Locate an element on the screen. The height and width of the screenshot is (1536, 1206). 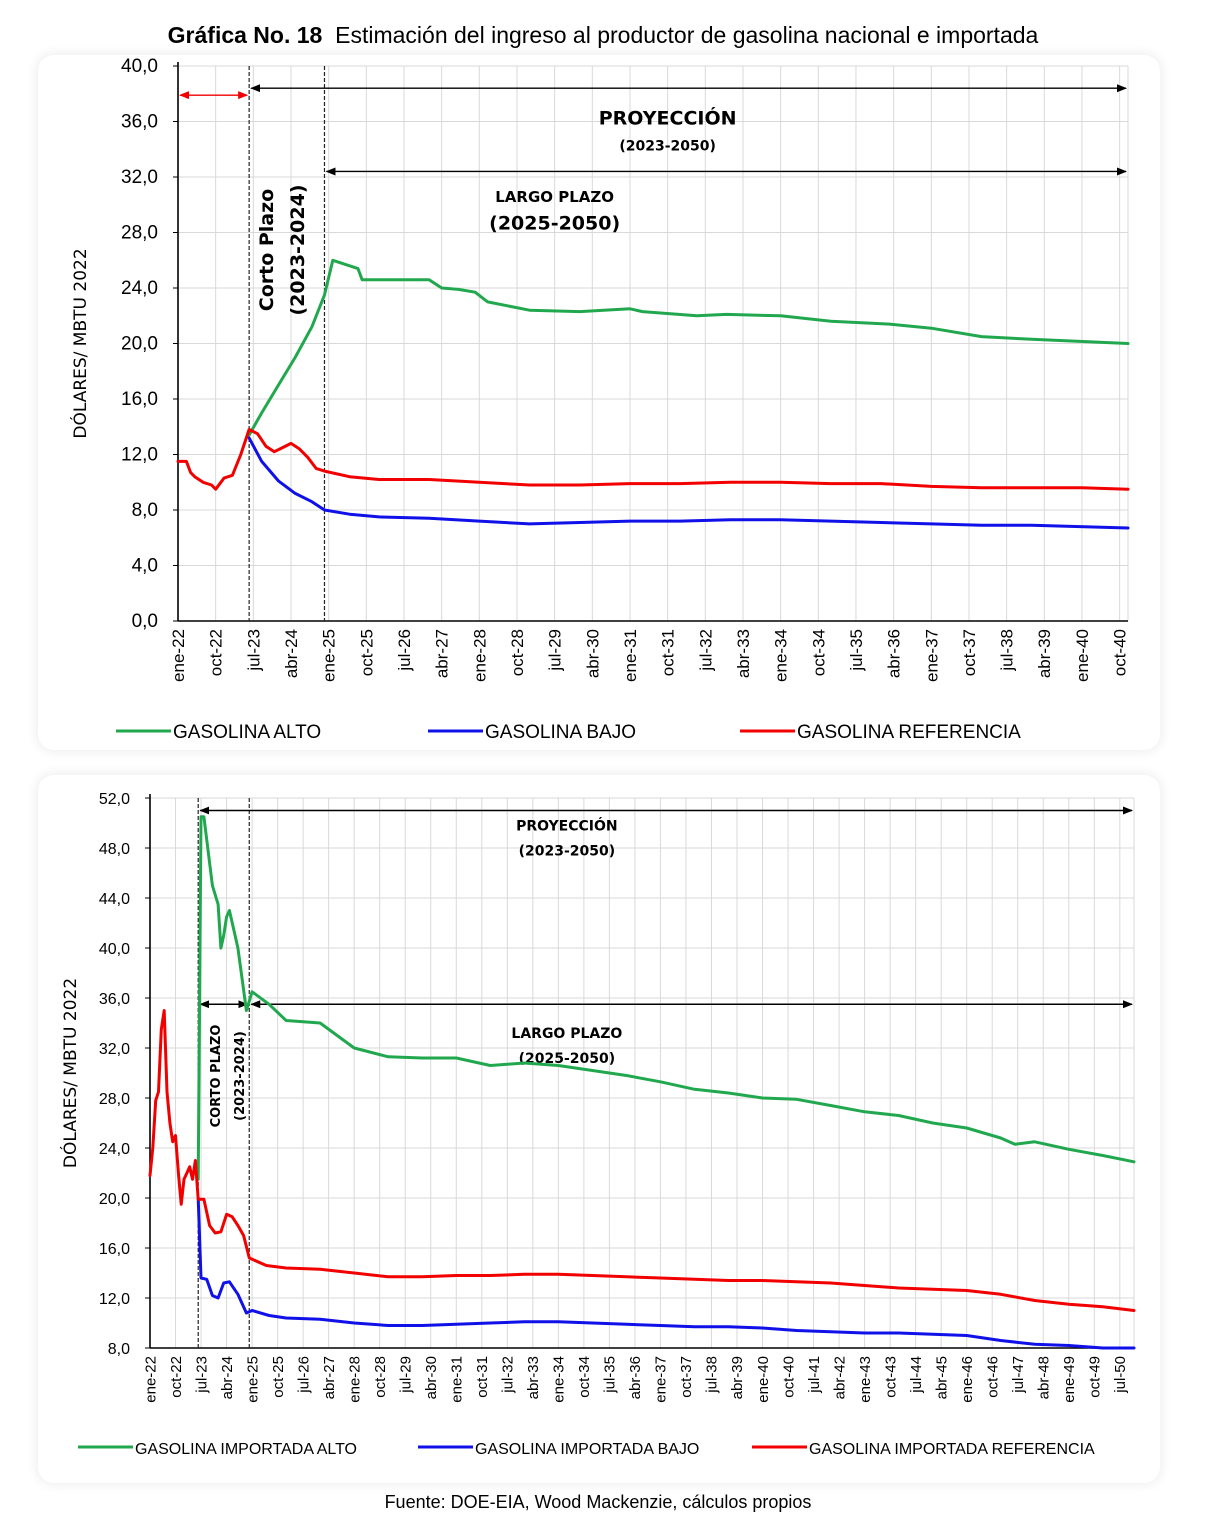
x-tick-label: jul-47 is located at coordinates (1018, 1375).